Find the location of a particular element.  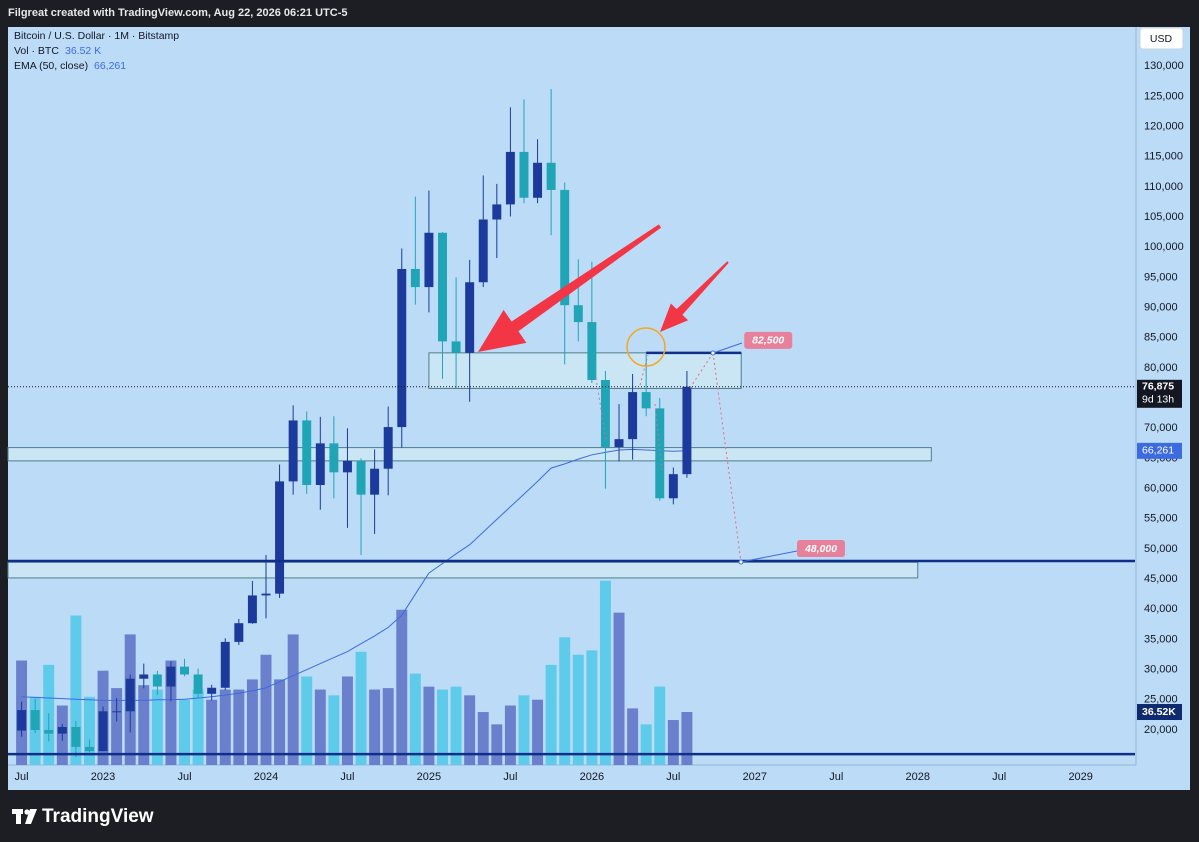

highlight-circle is located at coordinates (646, 347).